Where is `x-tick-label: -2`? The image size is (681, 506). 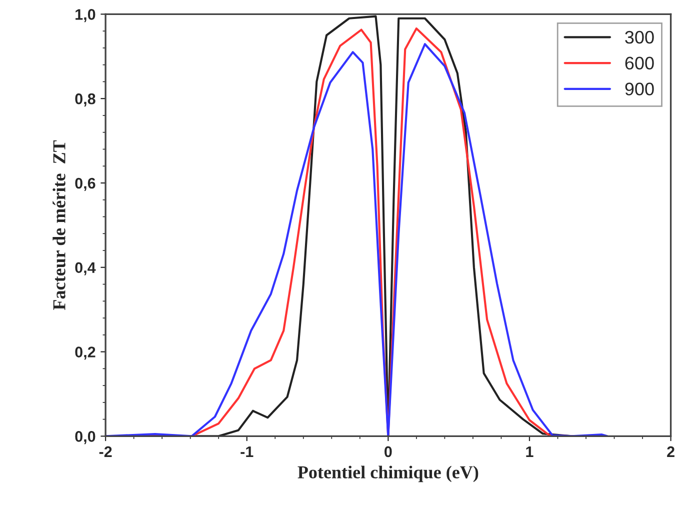
x-tick-label: -2 is located at coordinates (105, 451).